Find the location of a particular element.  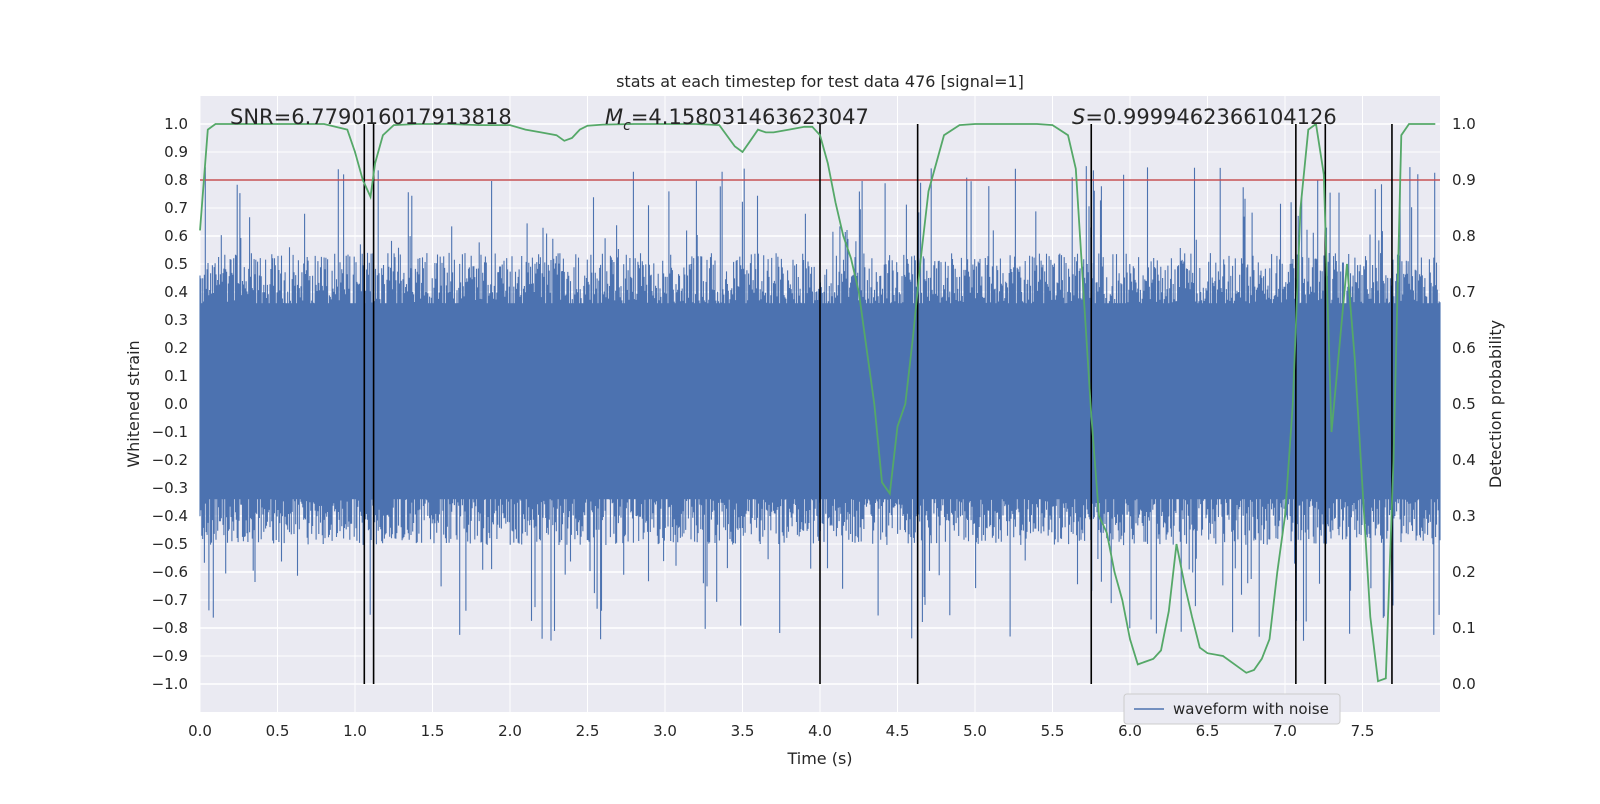

y2-axis-label: Detection probability is located at coordinates (1495, 404).